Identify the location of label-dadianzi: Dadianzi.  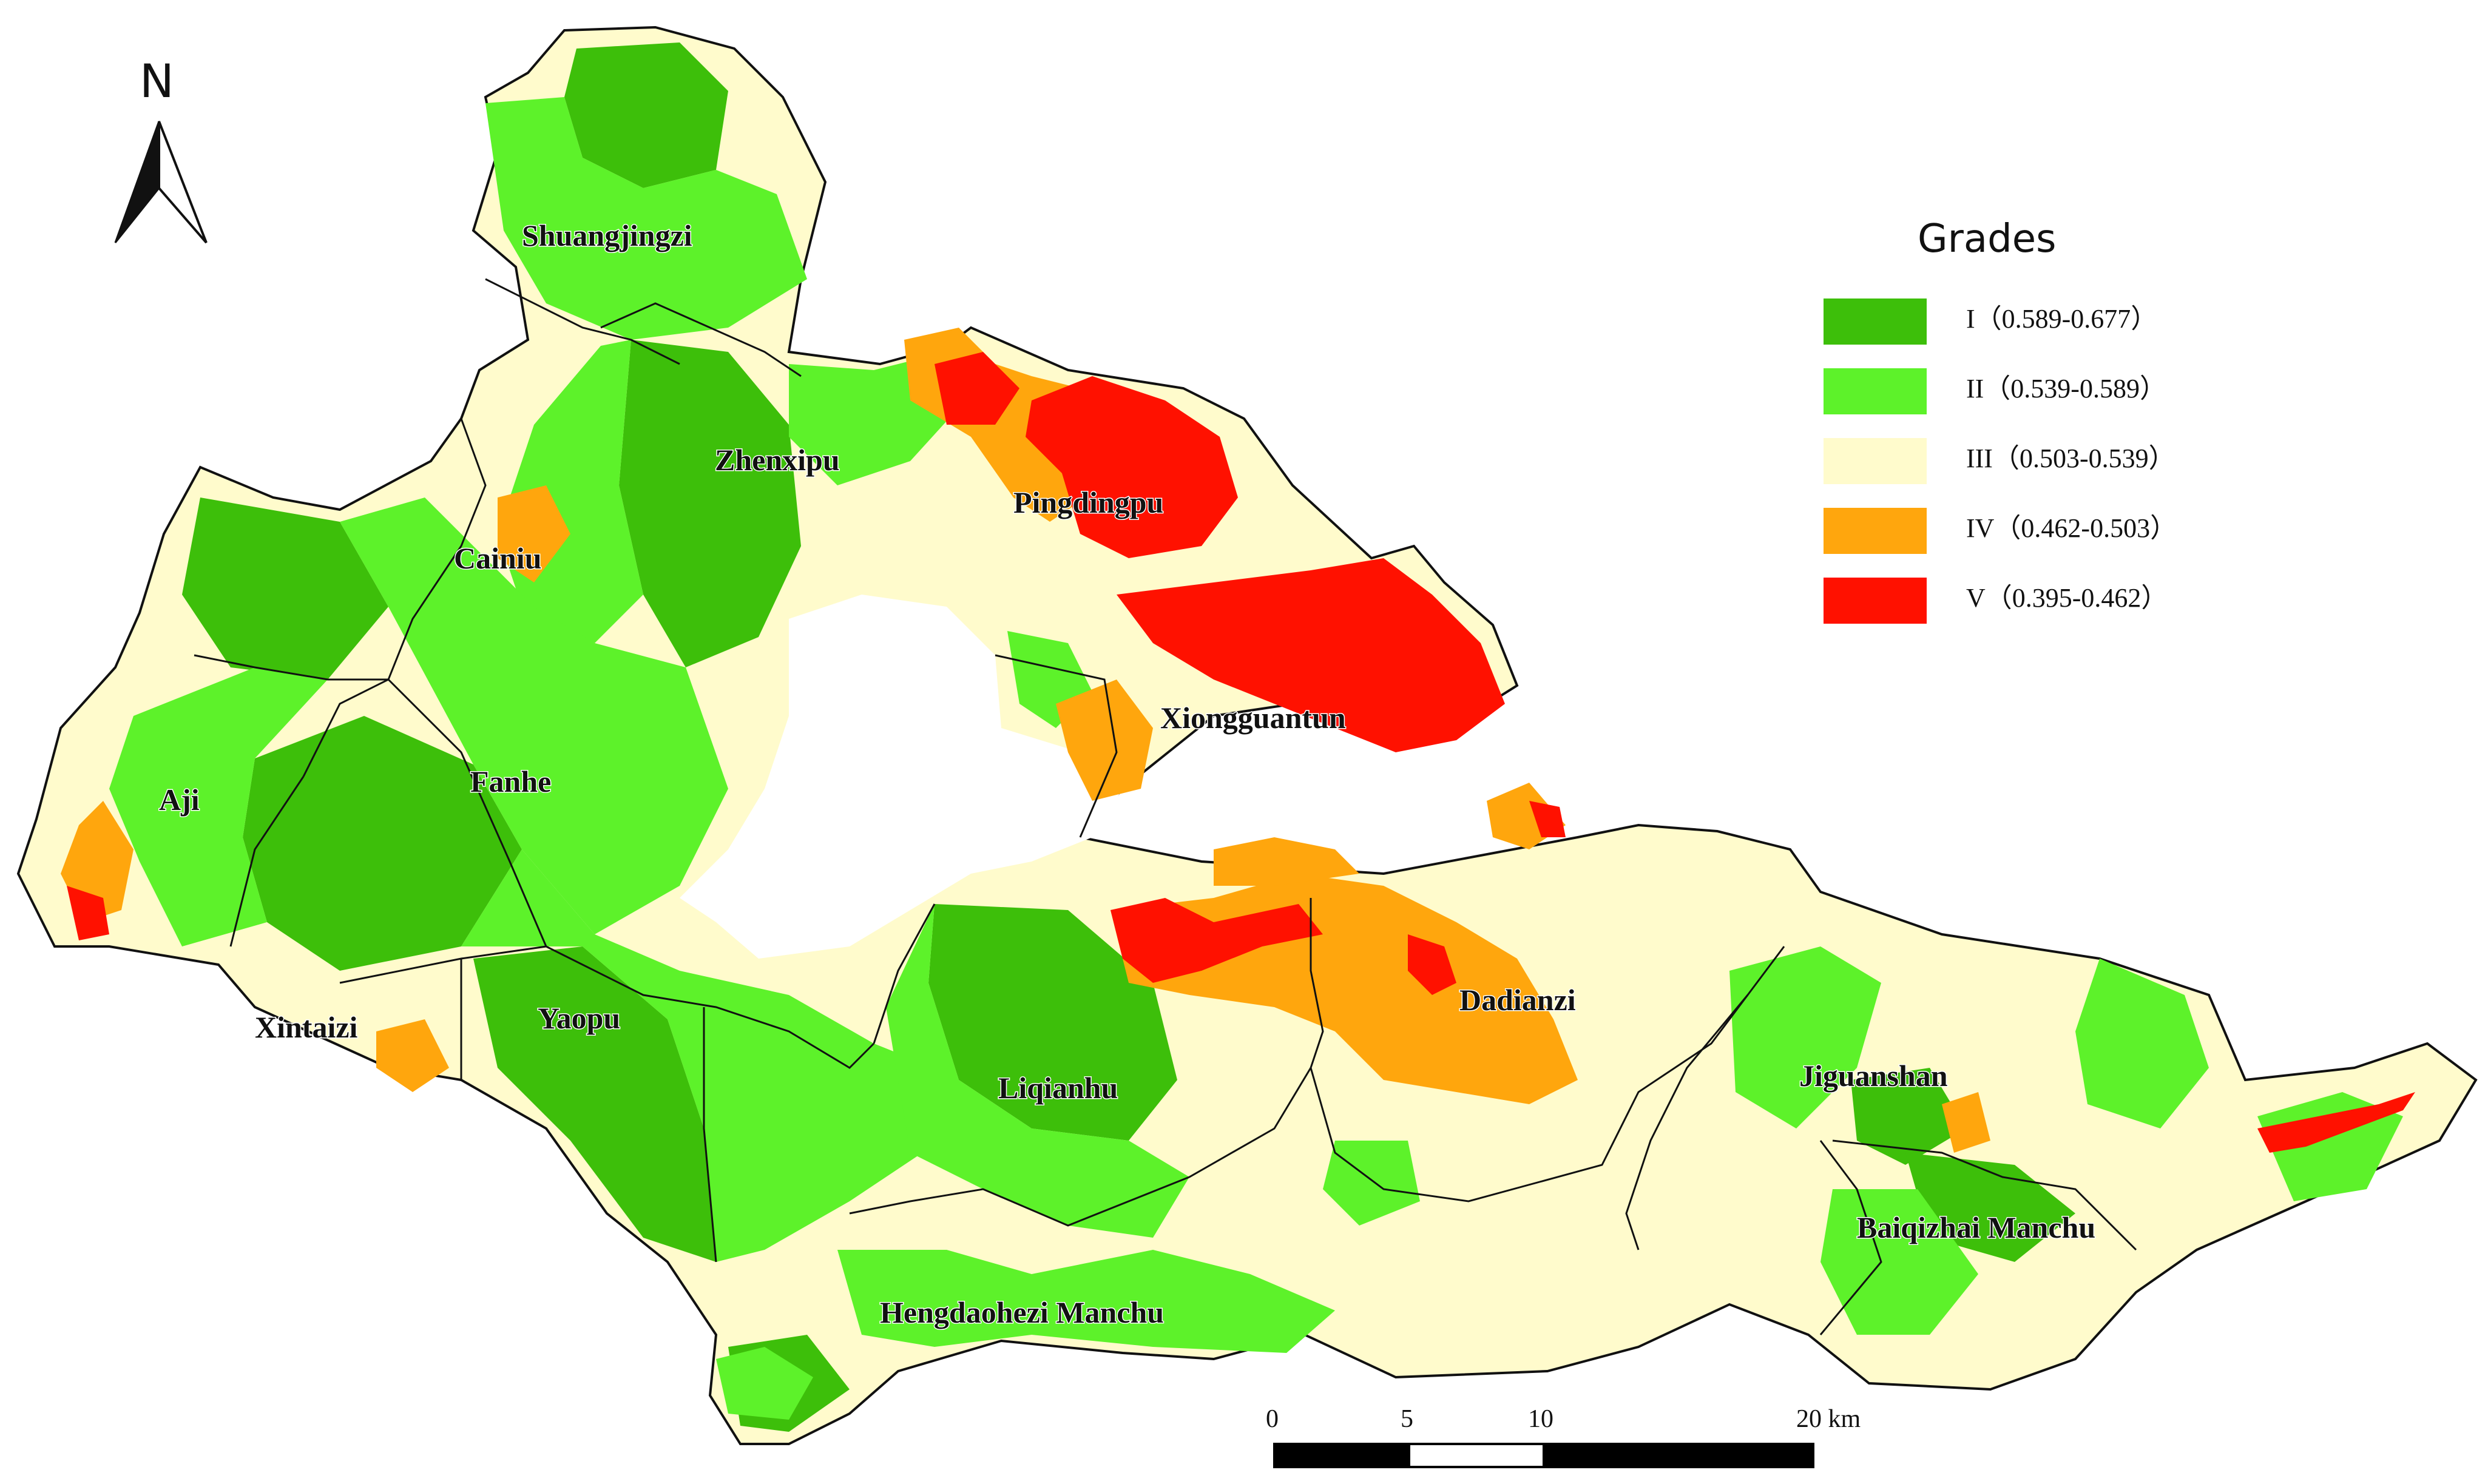
(1518, 1000).